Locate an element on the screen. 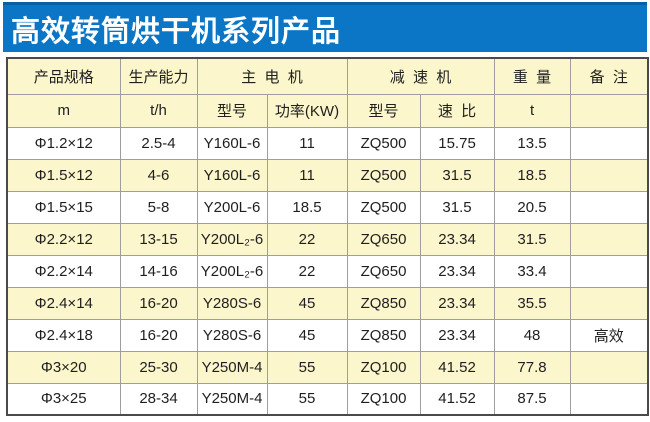 This screenshot has width=650, height=422. table-row: Φ1.5×12 4-6 Y160L-6 11 ZQ500 31.5 18.5 is located at coordinates (327, 175).